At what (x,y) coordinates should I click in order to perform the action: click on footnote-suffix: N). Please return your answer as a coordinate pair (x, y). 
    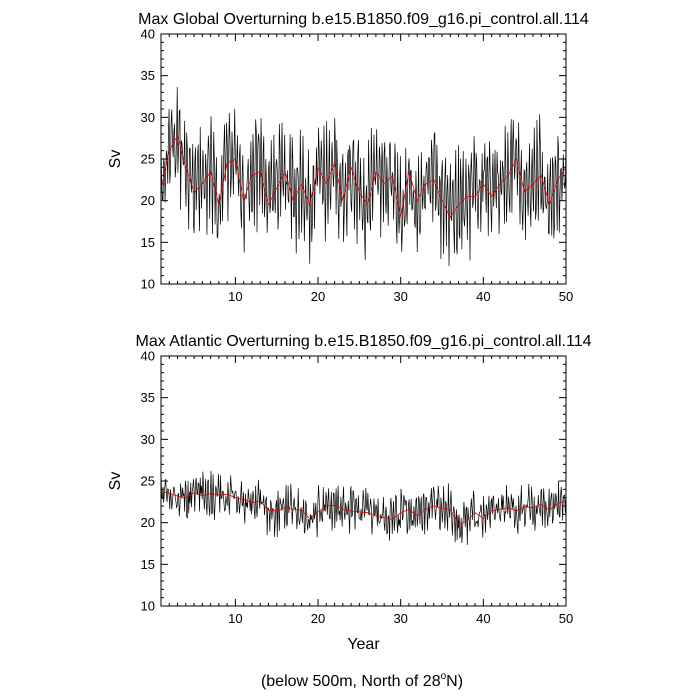
    Looking at the image, I should click on (454, 681).